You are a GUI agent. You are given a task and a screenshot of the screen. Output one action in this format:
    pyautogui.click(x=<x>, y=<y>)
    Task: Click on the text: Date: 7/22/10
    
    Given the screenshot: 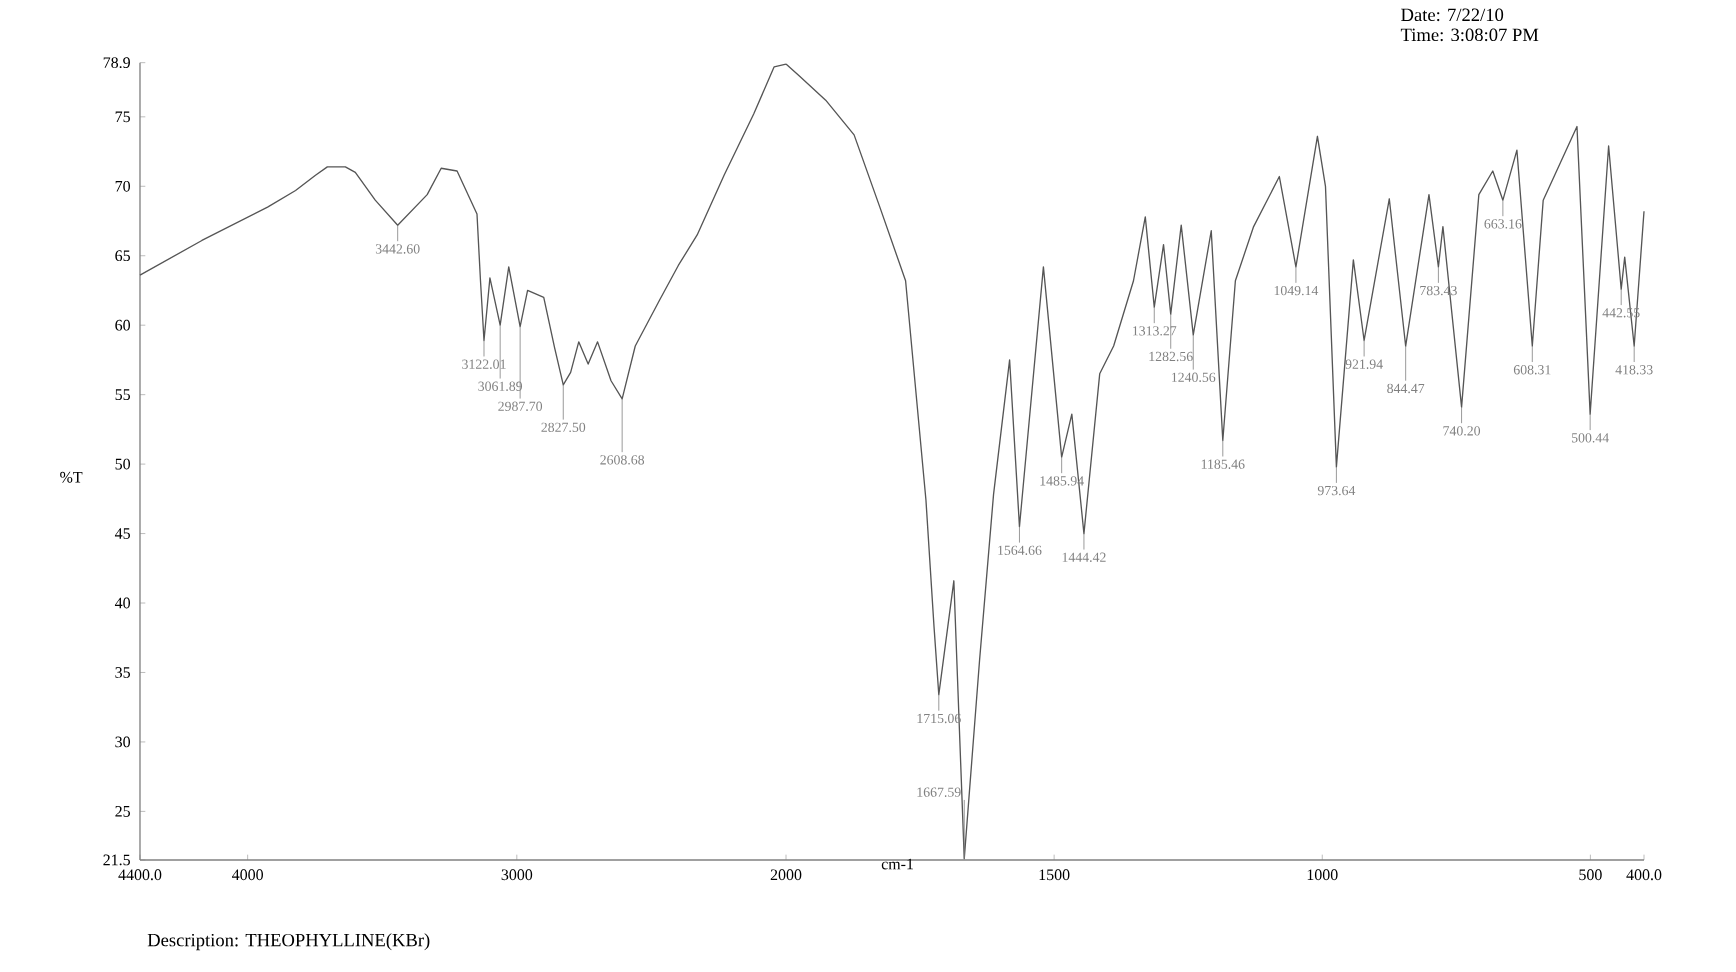 What is the action you would take?
    pyautogui.click(x=1452, y=15)
    